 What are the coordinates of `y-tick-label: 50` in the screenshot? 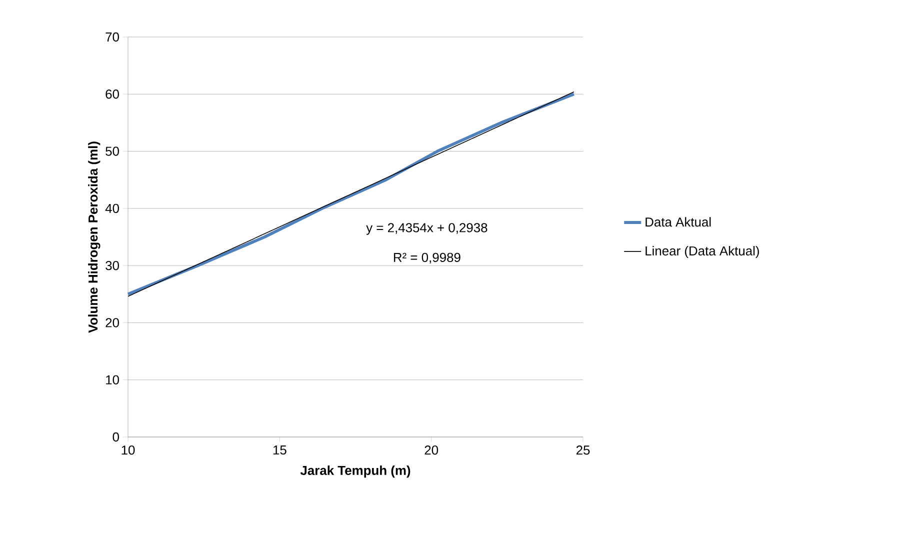 It's located at (112, 151).